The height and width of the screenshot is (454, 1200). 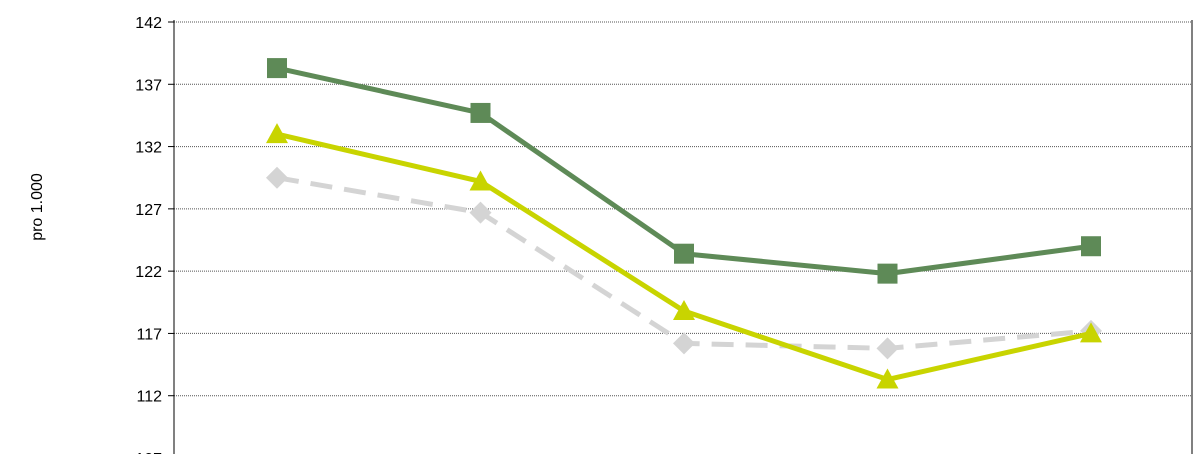 What do you see at coordinates (148, 85) in the screenshot?
I see `y-tick-label: 137` at bounding box center [148, 85].